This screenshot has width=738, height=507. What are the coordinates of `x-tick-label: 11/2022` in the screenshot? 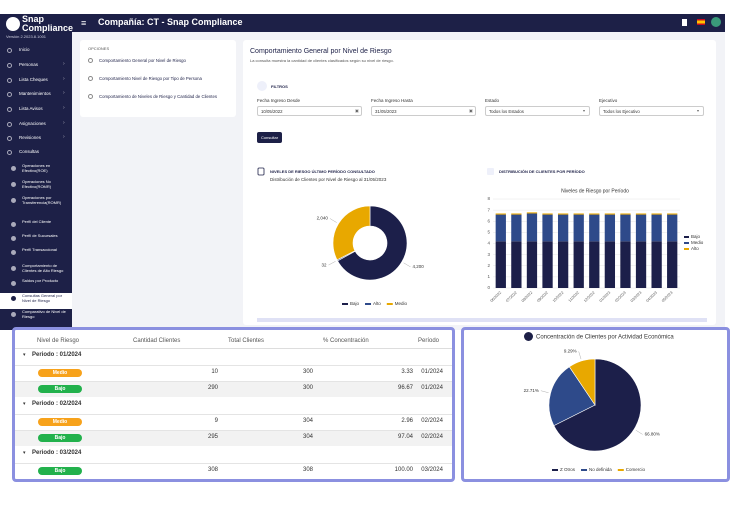 It's located at (574, 297).